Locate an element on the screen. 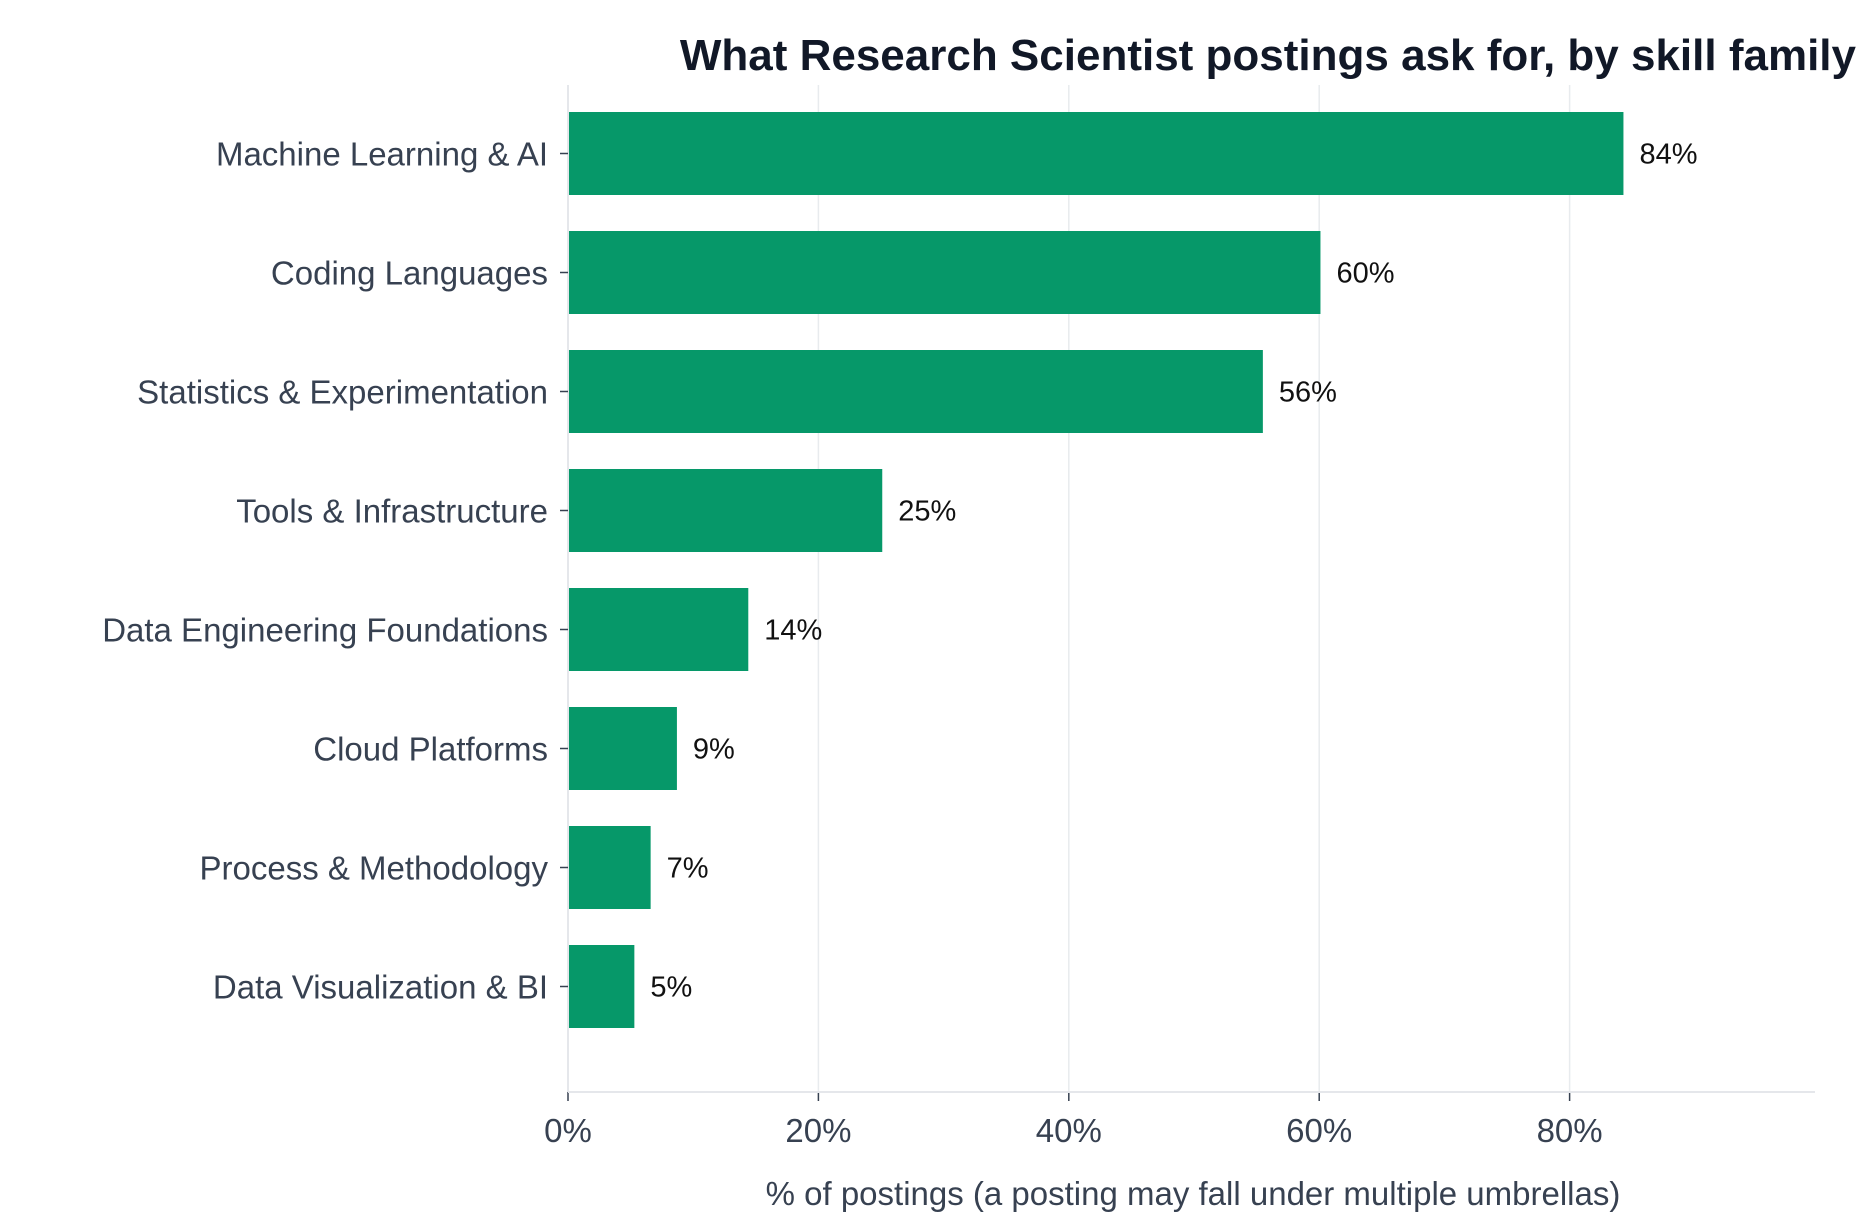 This screenshot has width=1873, height=1227. x-tick-label: 0% is located at coordinates (568, 1130).